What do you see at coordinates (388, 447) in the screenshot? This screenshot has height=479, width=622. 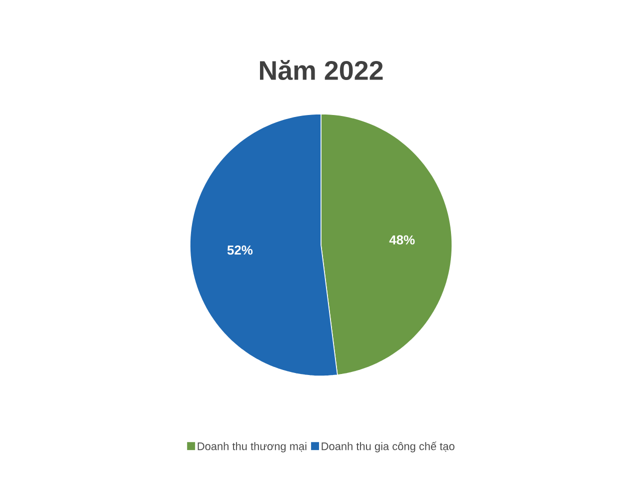 I see `legend-label: Doanh thu gia công chế tạo` at bounding box center [388, 447].